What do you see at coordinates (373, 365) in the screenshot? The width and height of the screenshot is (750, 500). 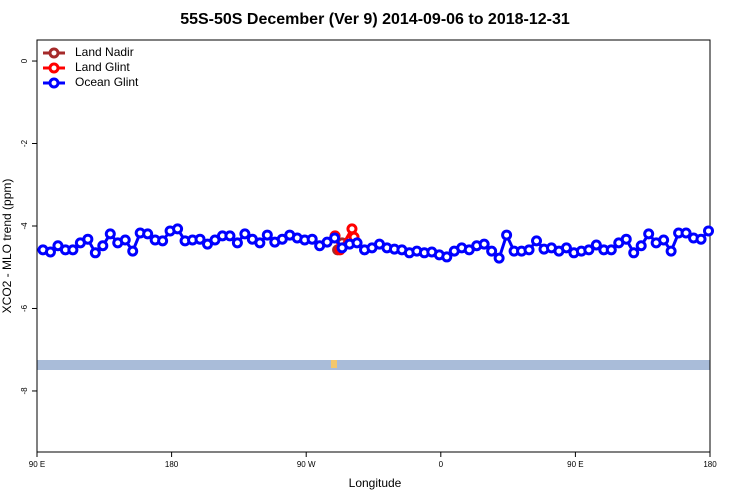 I see `map-strip` at bounding box center [373, 365].